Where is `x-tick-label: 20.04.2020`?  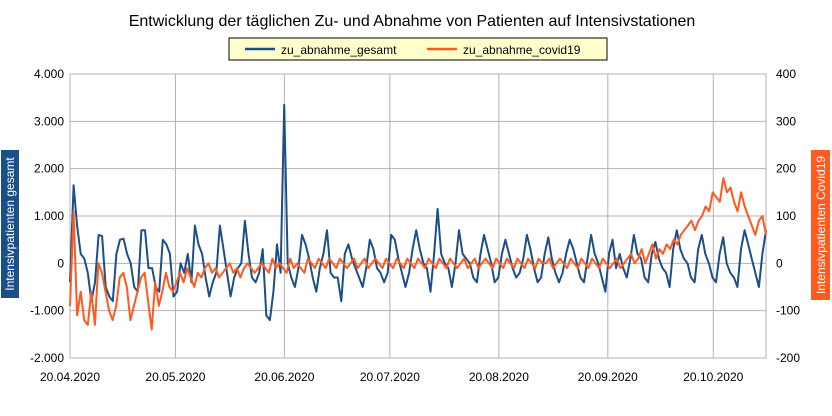
x-tick-label: 20.04.2020 is located at coordinates (70, 377).